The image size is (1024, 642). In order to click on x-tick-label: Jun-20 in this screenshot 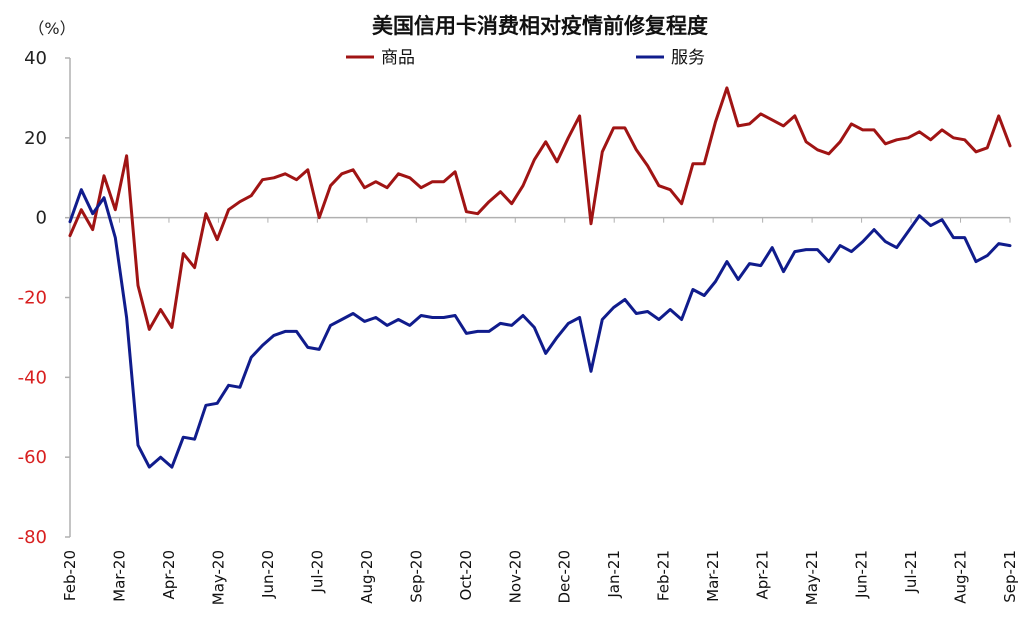, I will do `click(268, 574)`.